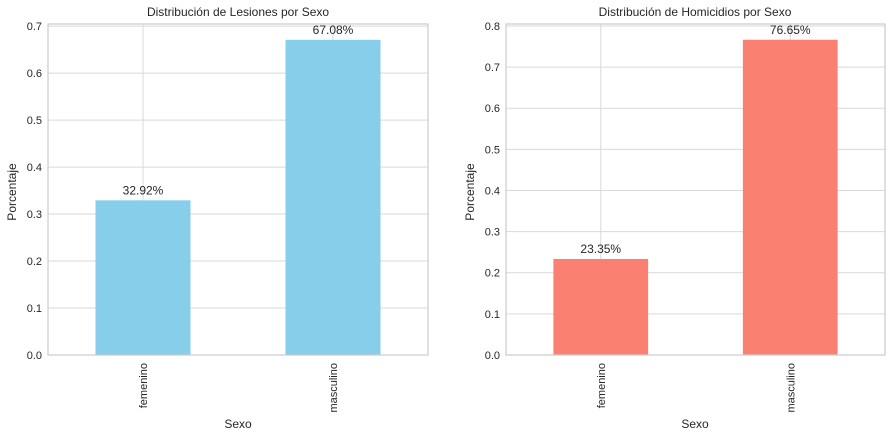  What do you see at coordinates (790, 30) in the screenshot?
I see `data-label: 76.65%` at bounding box center [790, 30].